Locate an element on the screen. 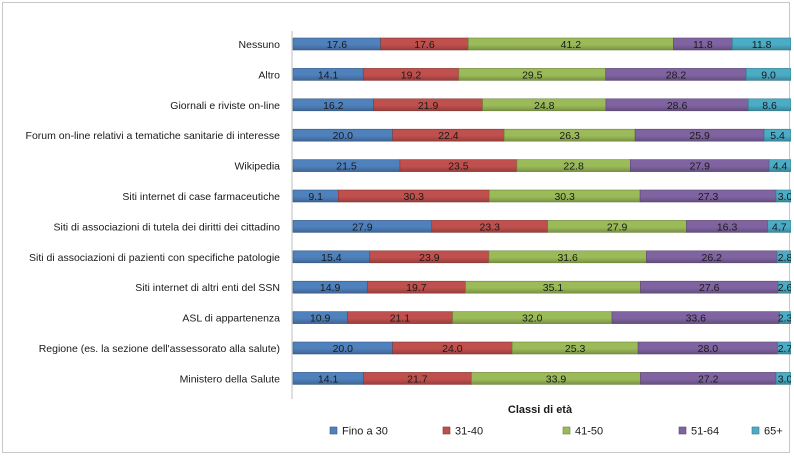 The width and height of the screenshot is (794, 457). data-label: 32.0 is located at coordinates (532, 319).